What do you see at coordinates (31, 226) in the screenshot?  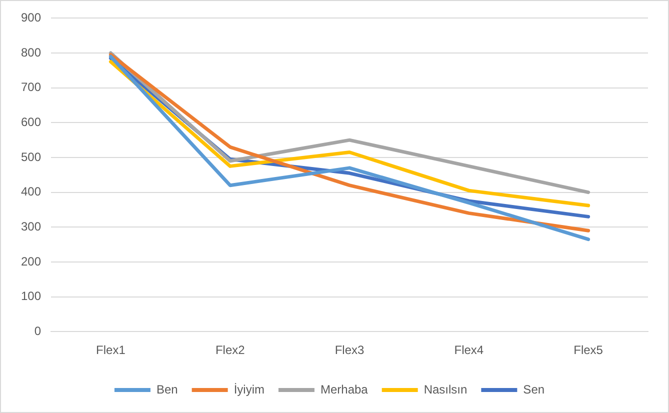 I see `y-tick-label: 300` at bounding box center [31, 226].